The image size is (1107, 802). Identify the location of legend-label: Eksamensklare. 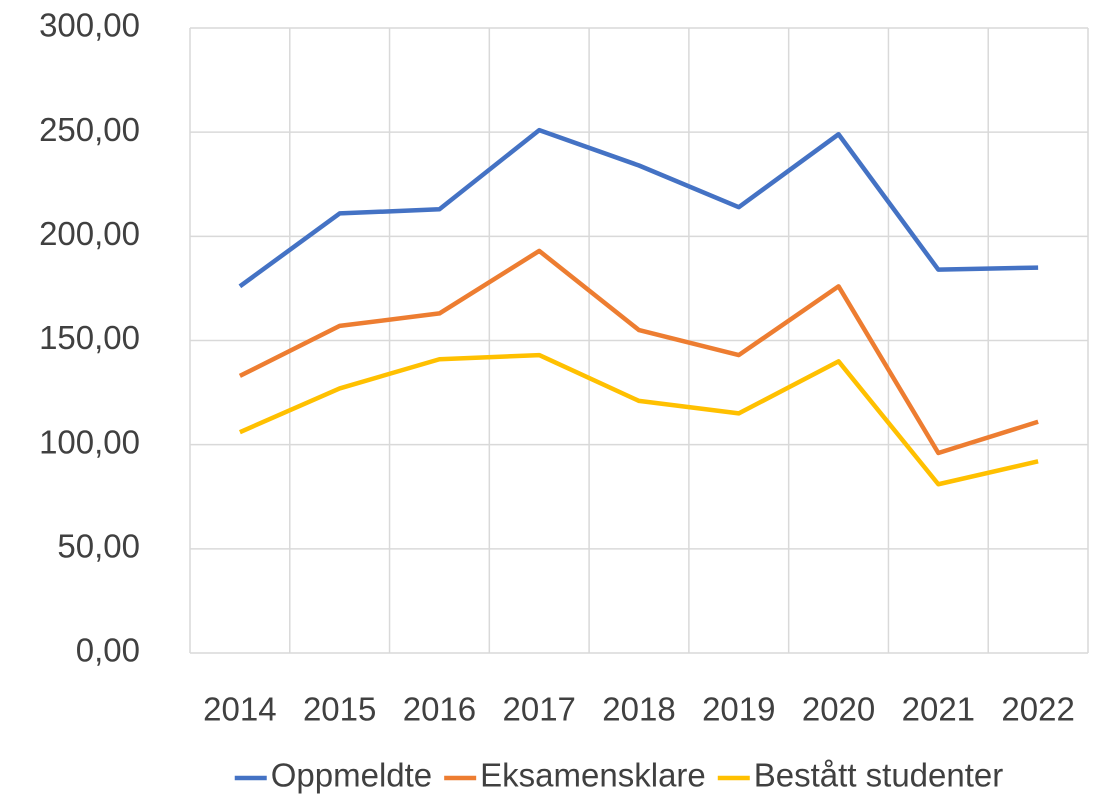
(593, 775).